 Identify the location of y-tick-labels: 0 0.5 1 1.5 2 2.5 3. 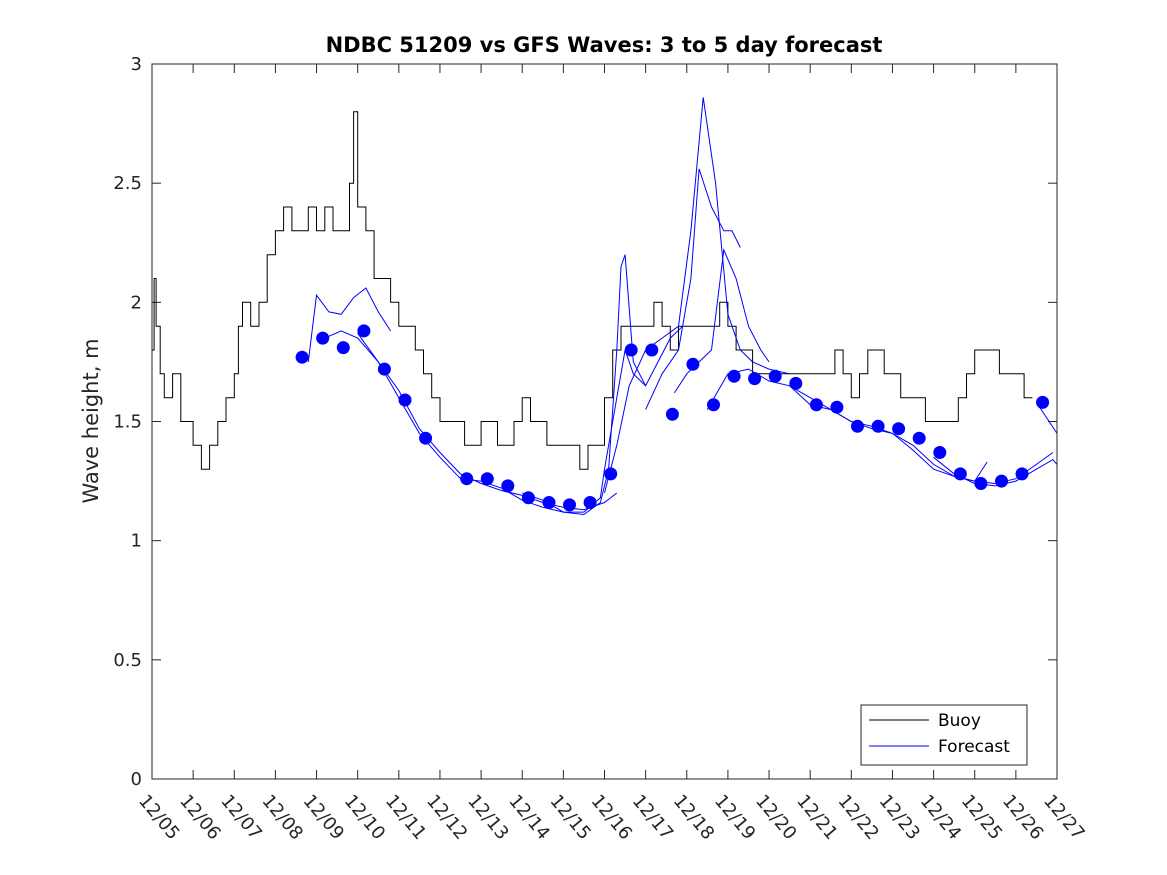
(127, 422).